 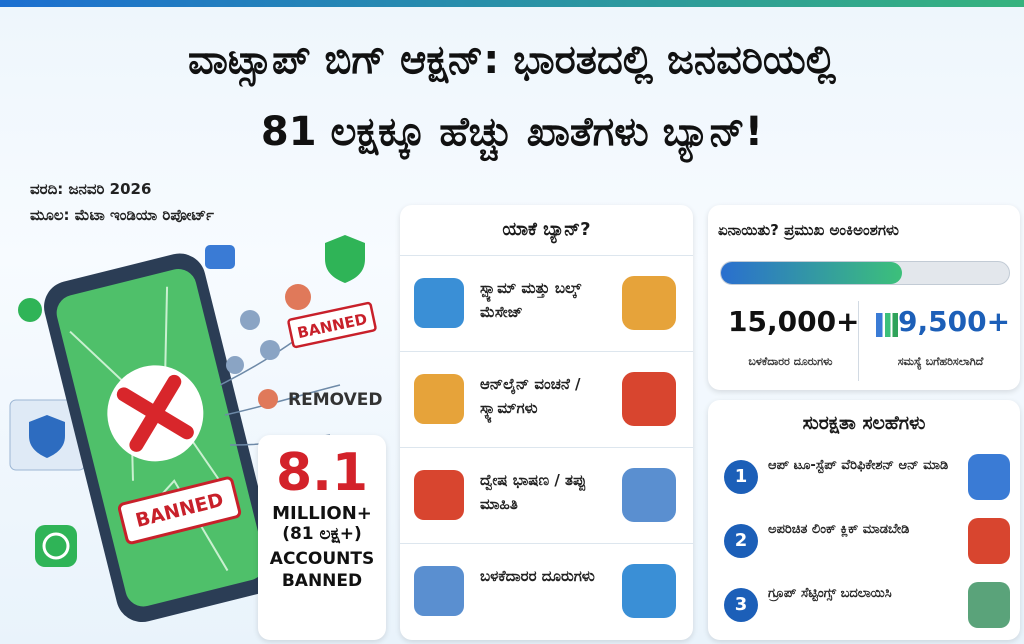 What do you see at coordinates (812, 273) in the screenshot?
I see `progress-fill` at bounding box center [812, 273].